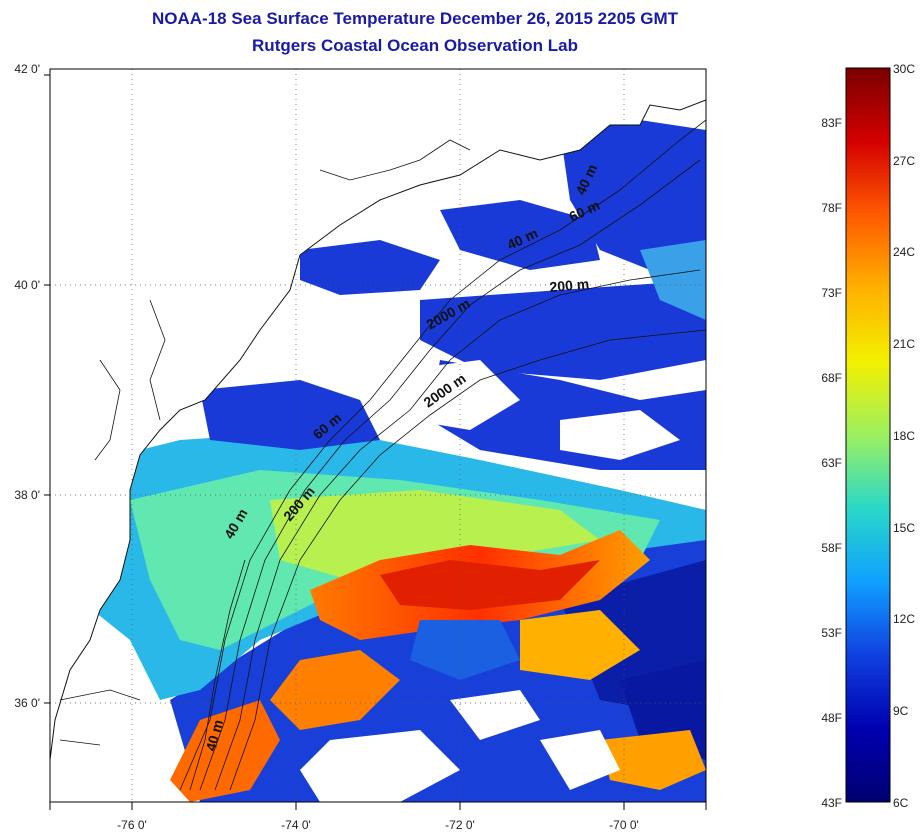 This screenshot has width=920, height=832. I want to click on colorbar-c-label: 12C, so click(904, 619).